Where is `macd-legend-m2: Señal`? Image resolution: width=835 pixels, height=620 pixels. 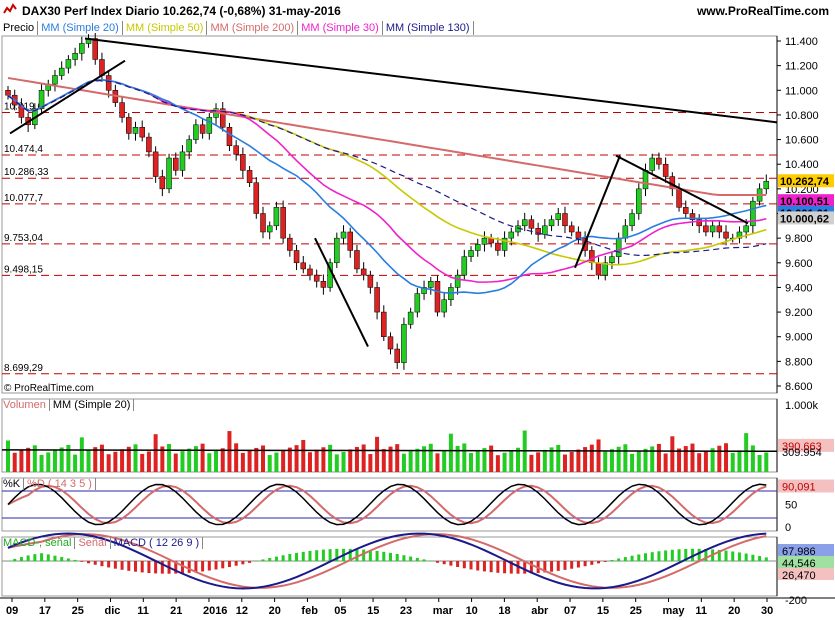 macd-legend-m2: Señal is located at coordinates (93, 543).